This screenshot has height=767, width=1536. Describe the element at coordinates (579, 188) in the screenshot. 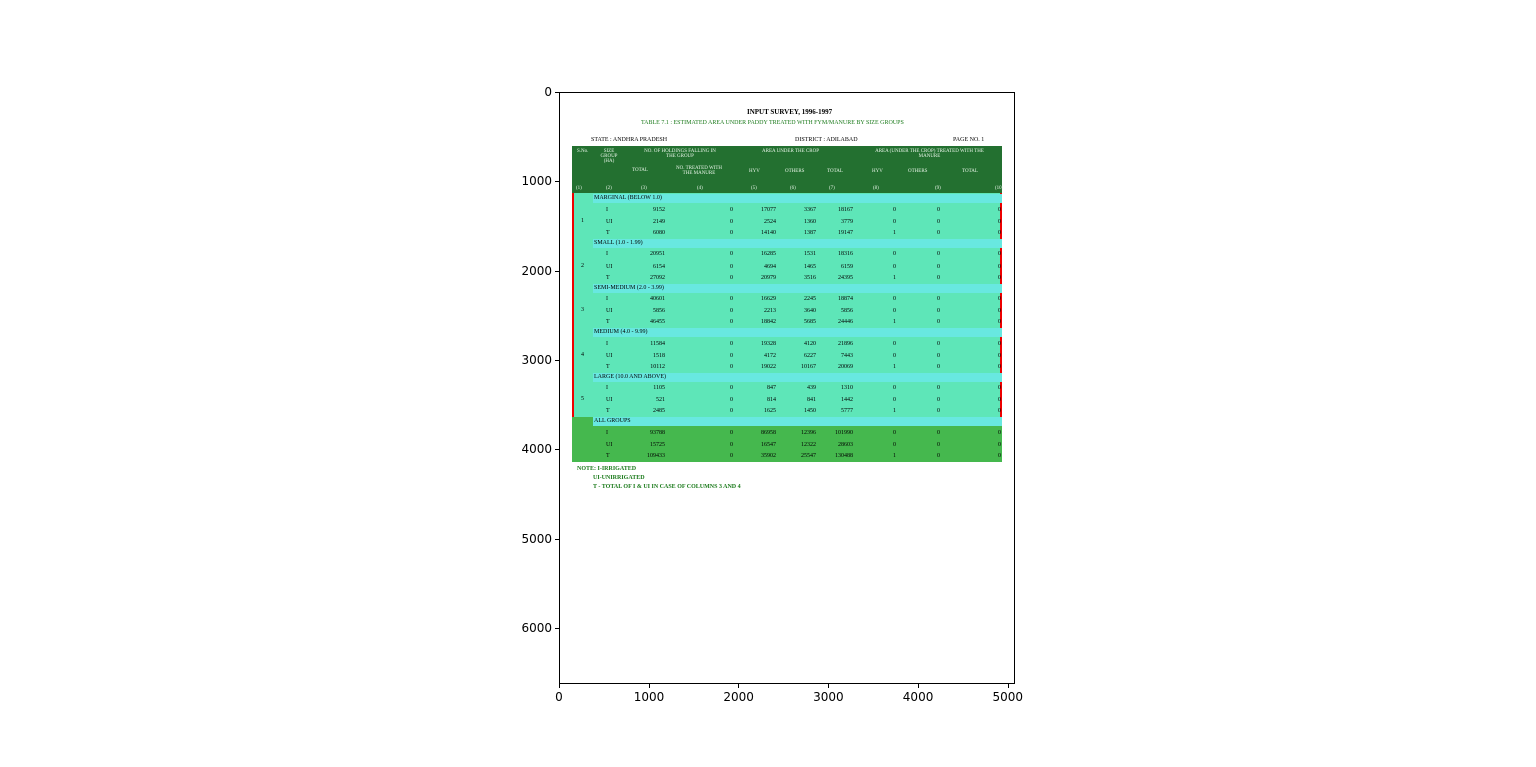

I see `column-number: (1)` at that location.